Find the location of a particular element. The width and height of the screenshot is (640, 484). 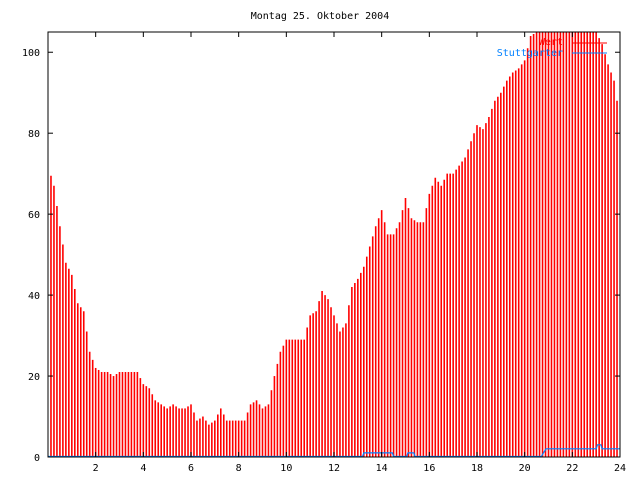

chart-title: Montag 25. Oktober 2004 is located at coordinates (320, 16).